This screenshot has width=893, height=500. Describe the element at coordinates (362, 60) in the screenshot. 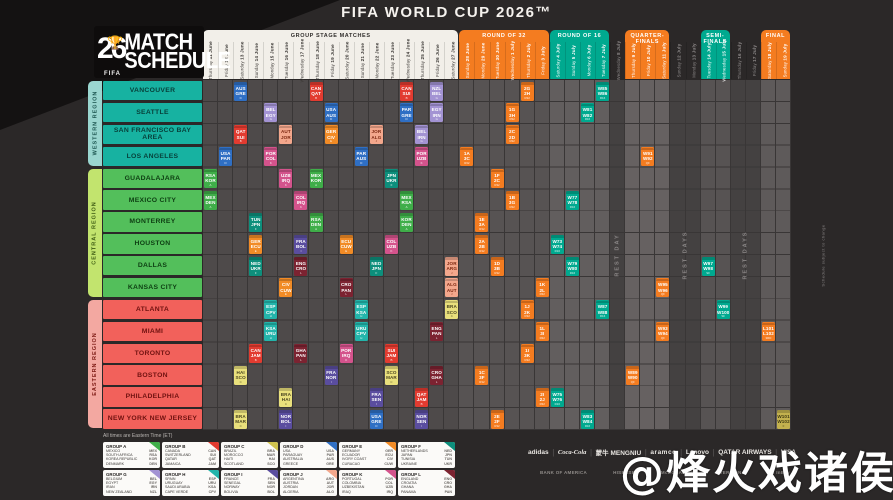

I see `date-label: Sunday 21 June` at that location.